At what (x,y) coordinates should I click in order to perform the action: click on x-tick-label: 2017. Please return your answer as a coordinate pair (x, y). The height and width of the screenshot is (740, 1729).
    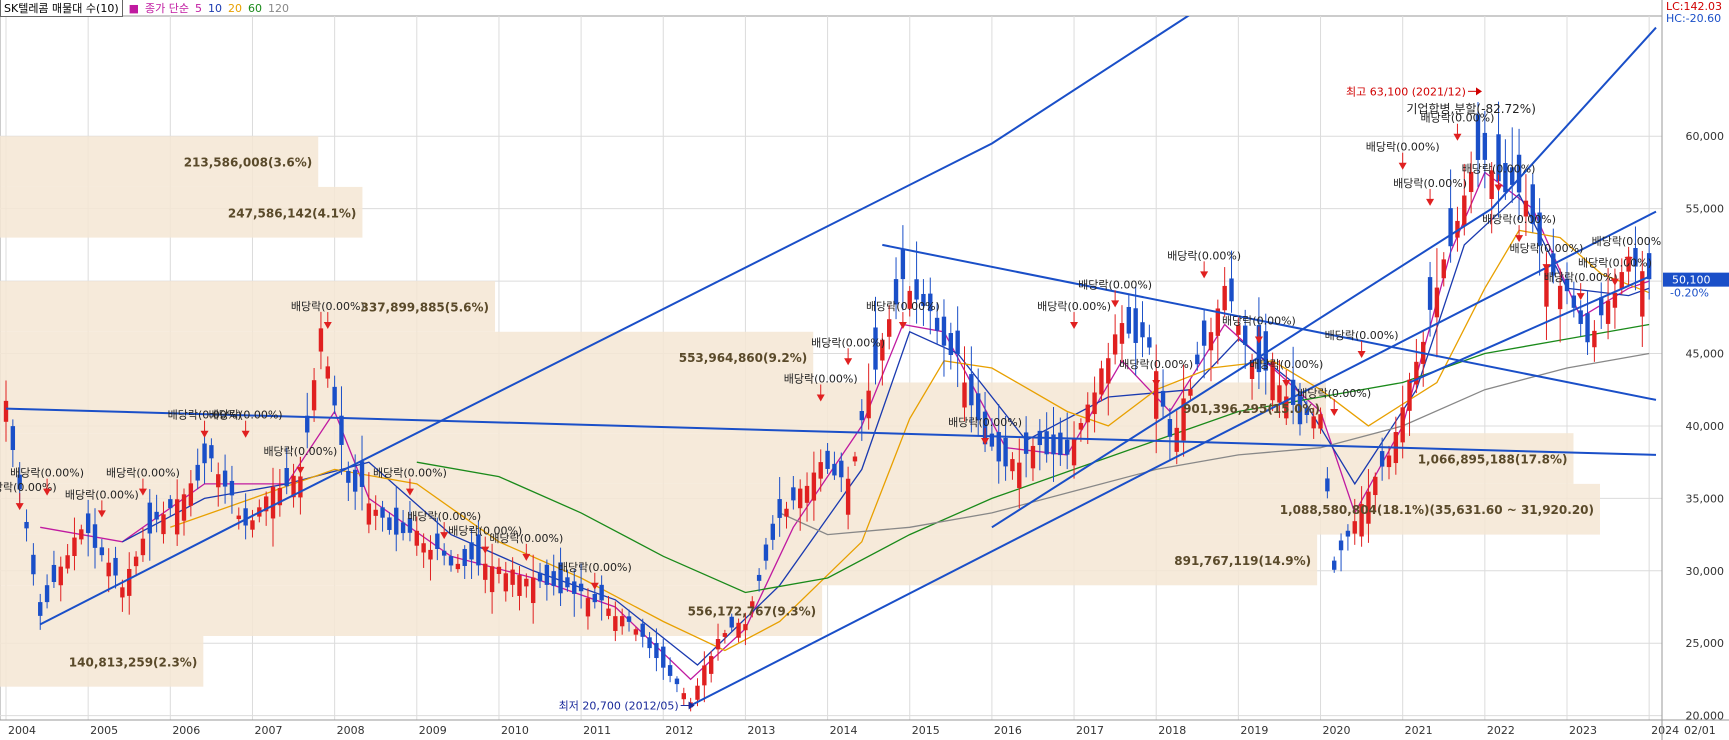
    Looking at the image, I should click on (1090, 730).